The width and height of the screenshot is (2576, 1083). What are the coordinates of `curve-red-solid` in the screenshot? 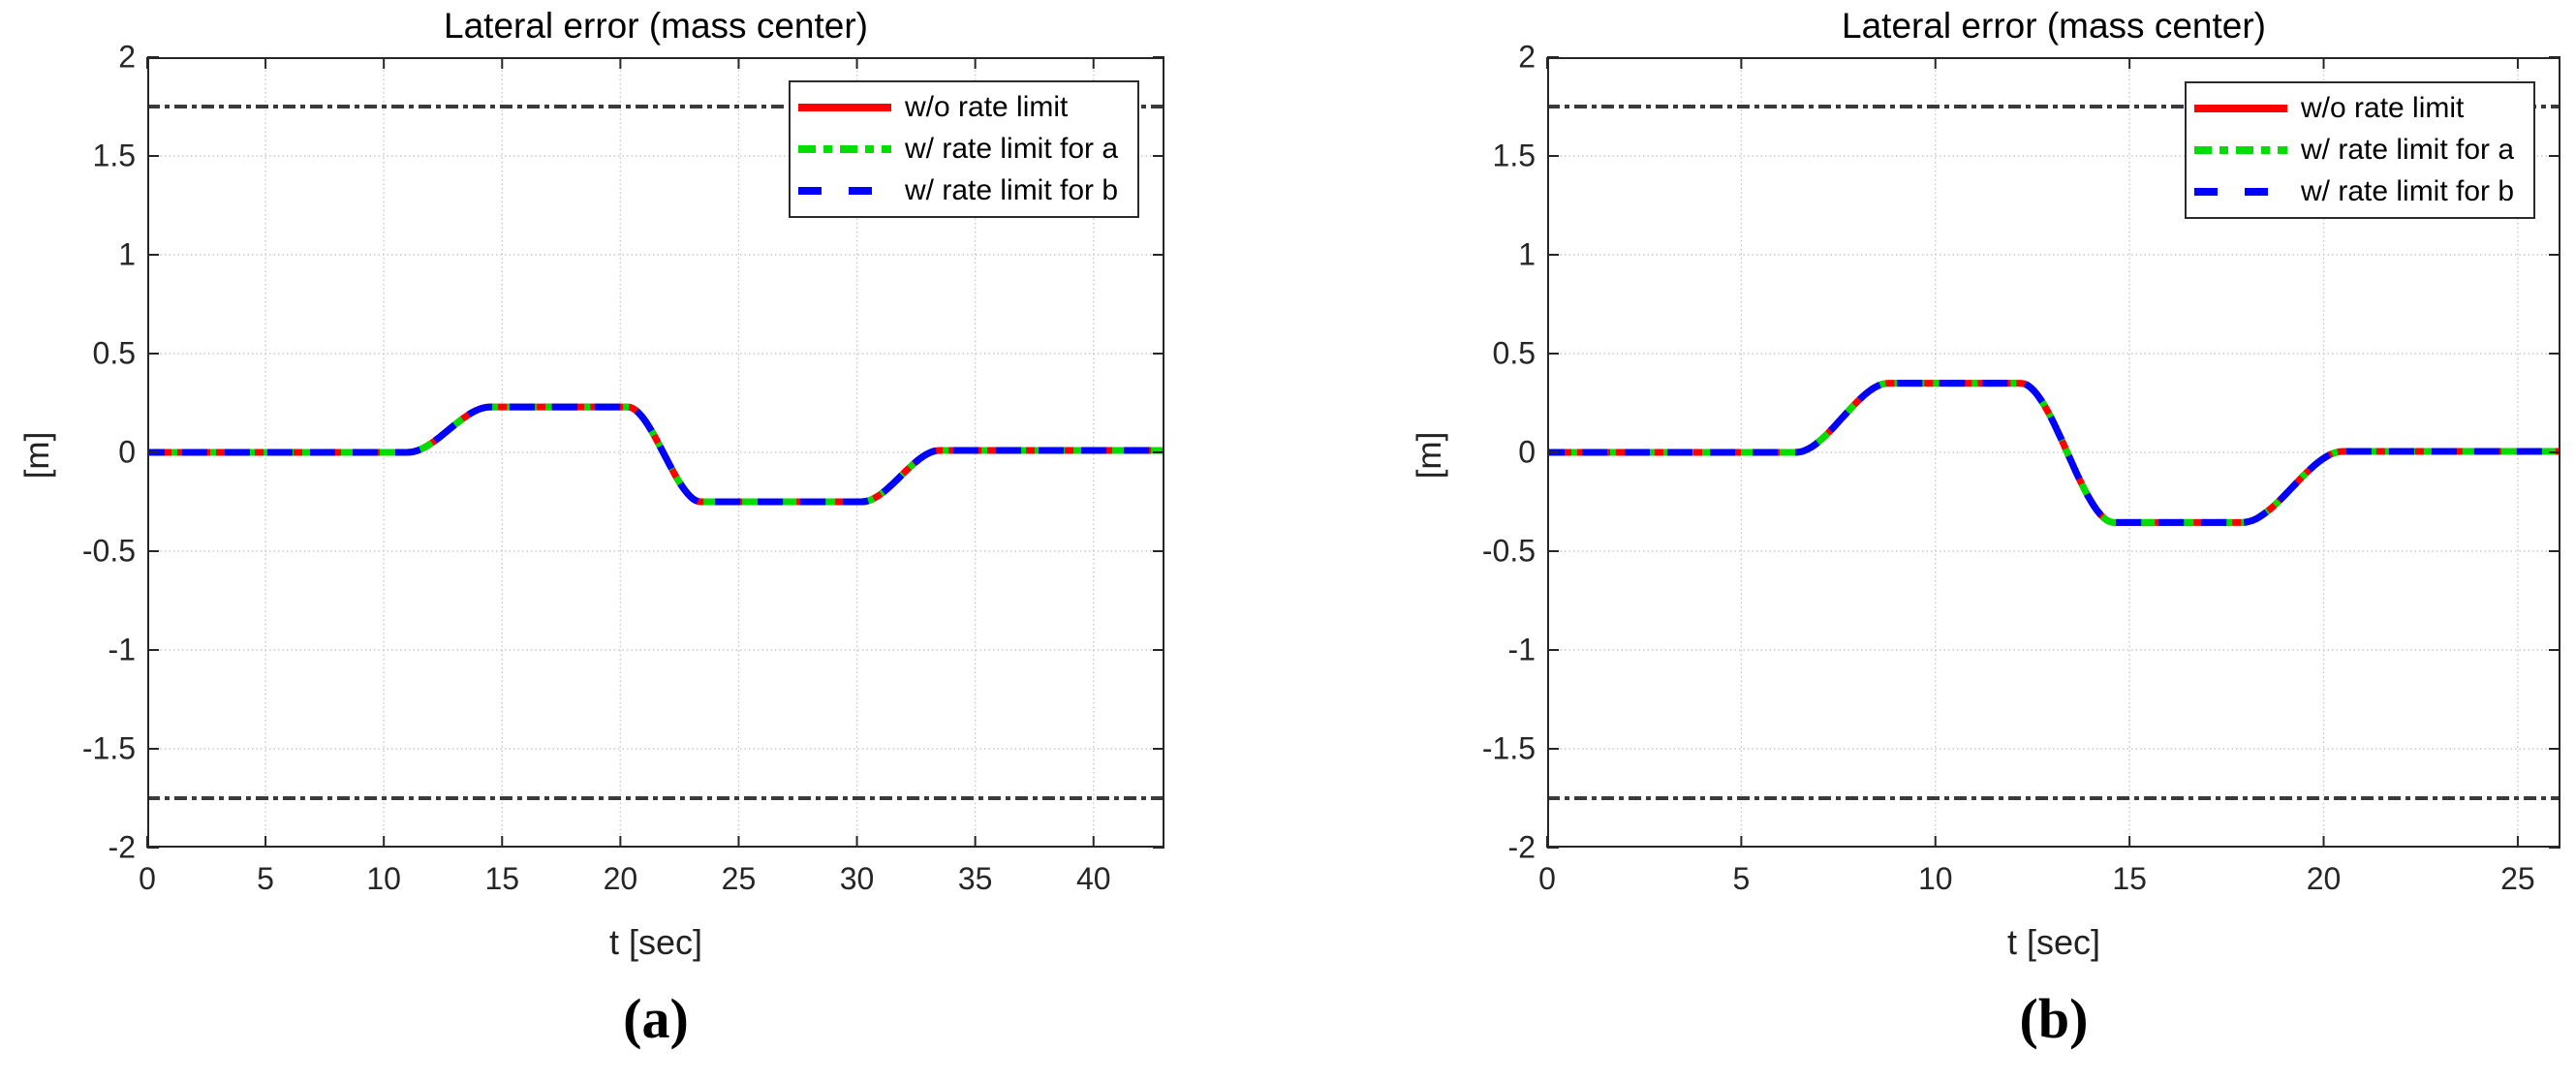 It's located at (655, 454).